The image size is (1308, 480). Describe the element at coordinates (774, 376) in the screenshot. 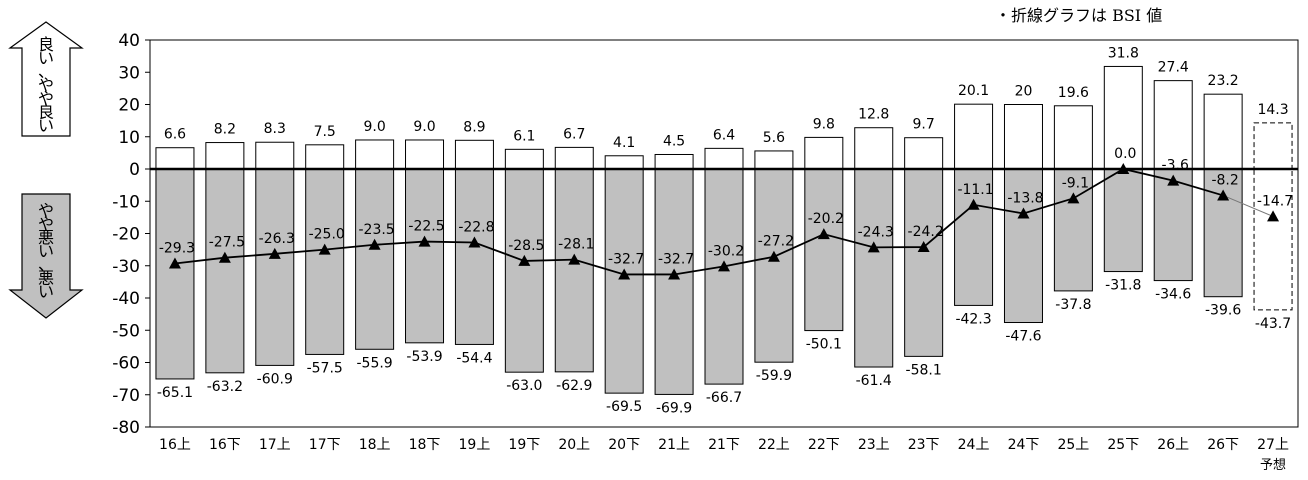

I see `label-negative: -59.9` at that location.